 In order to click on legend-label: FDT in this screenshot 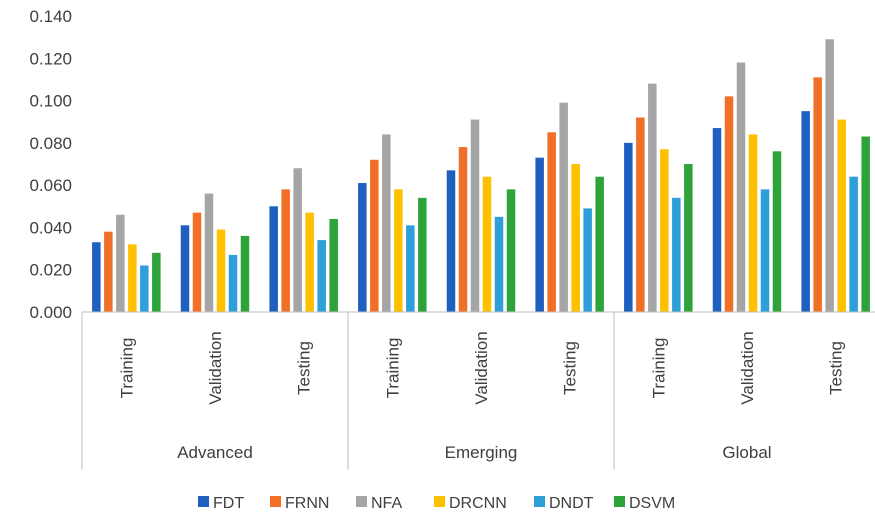, I will do `click(228, 503)`.